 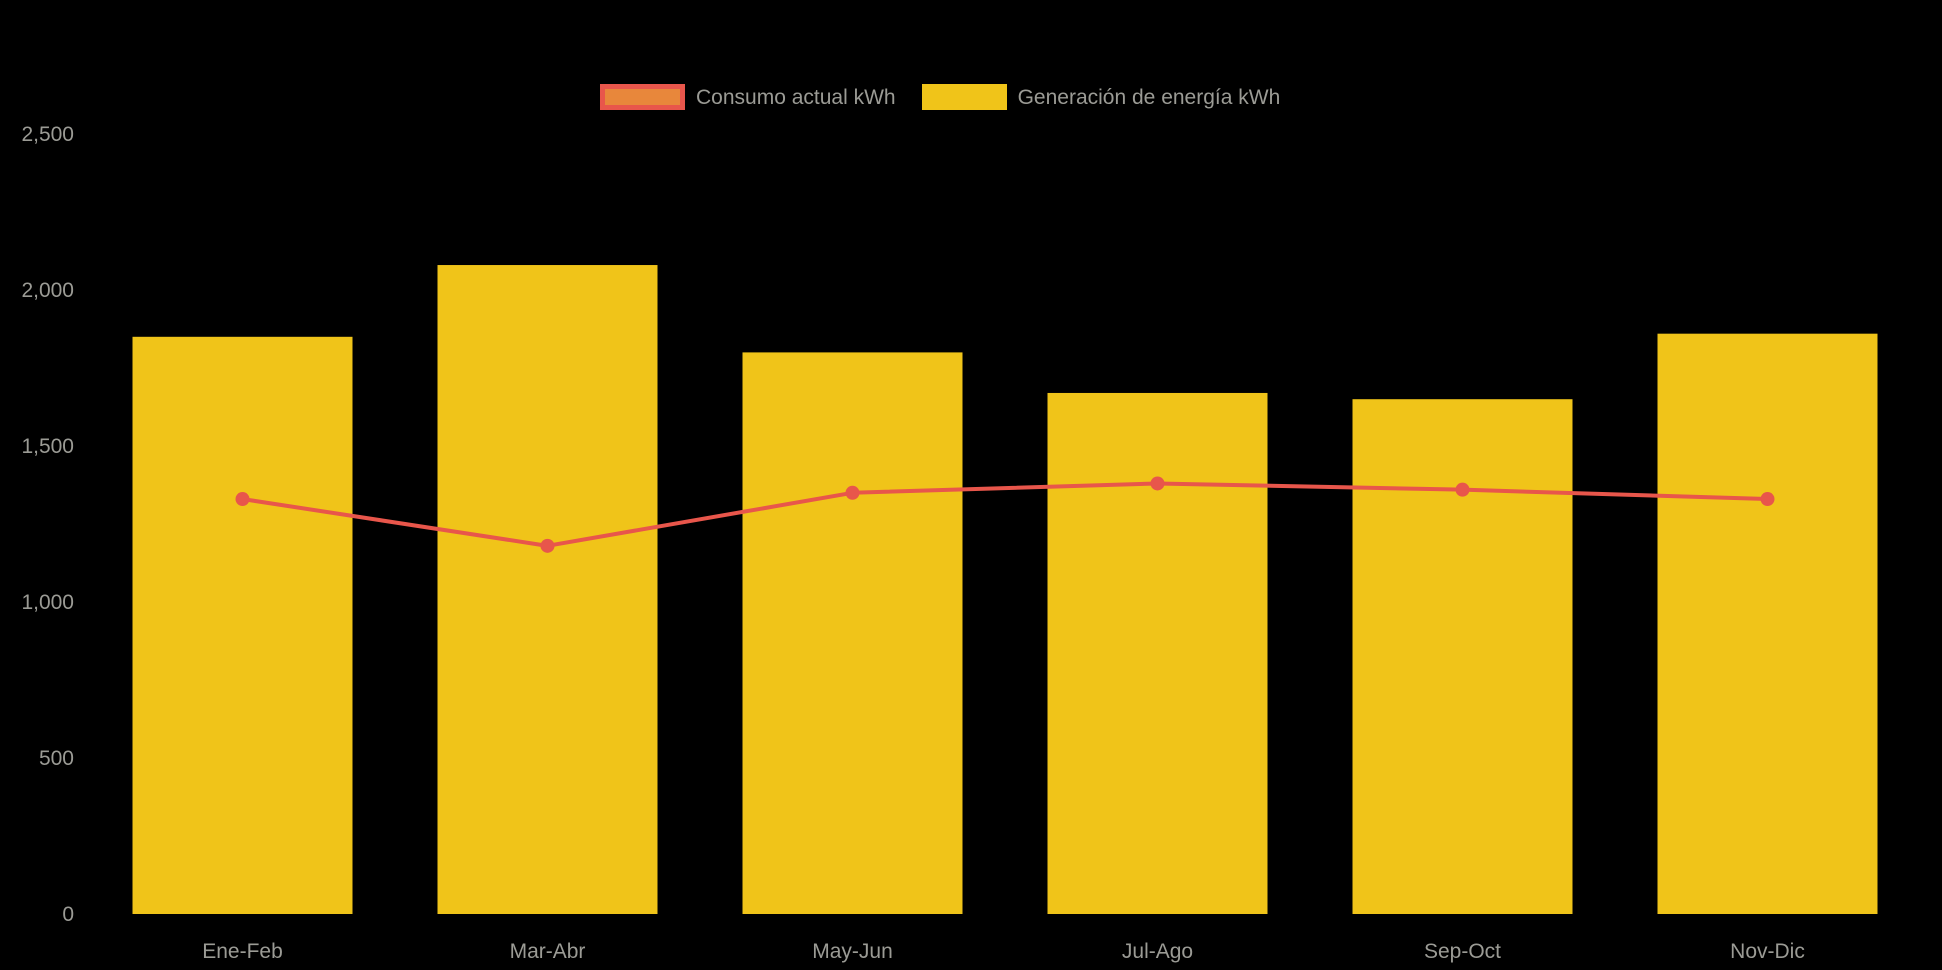 I want to click on bar-sep-oct, so click(x=1462, y=656).